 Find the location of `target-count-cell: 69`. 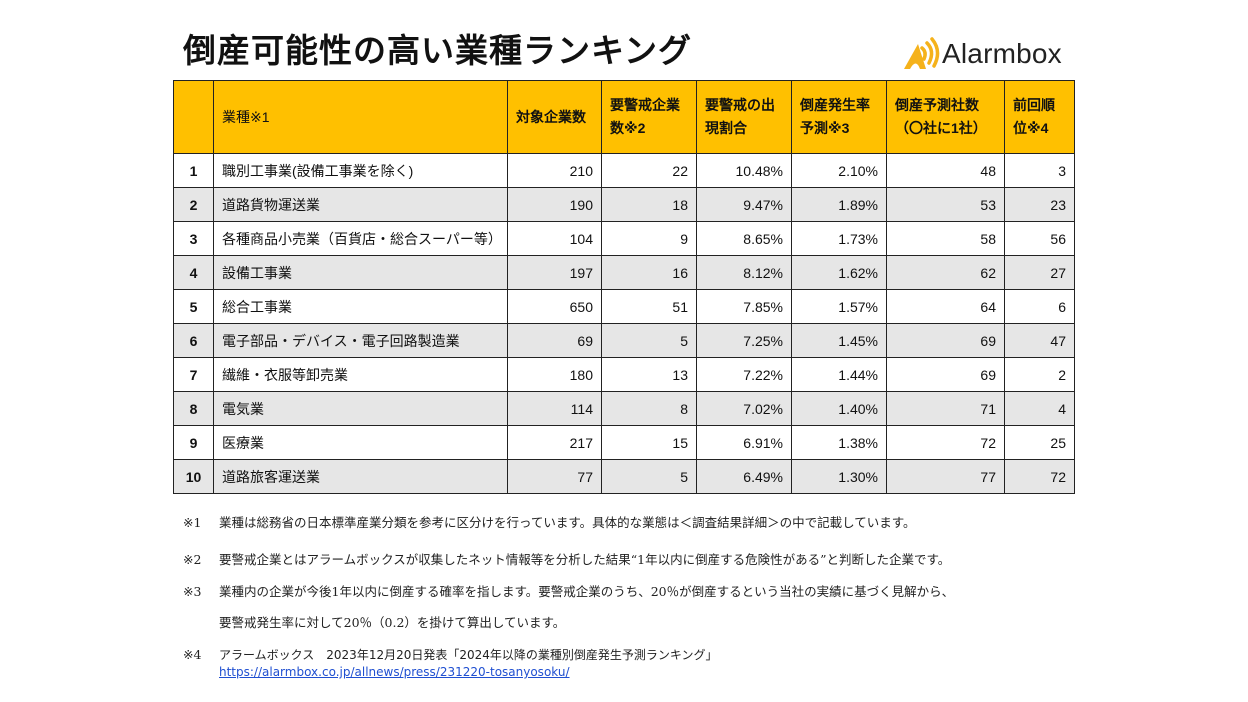

target-count-cell: 69 is located at coordinates (554, 340).